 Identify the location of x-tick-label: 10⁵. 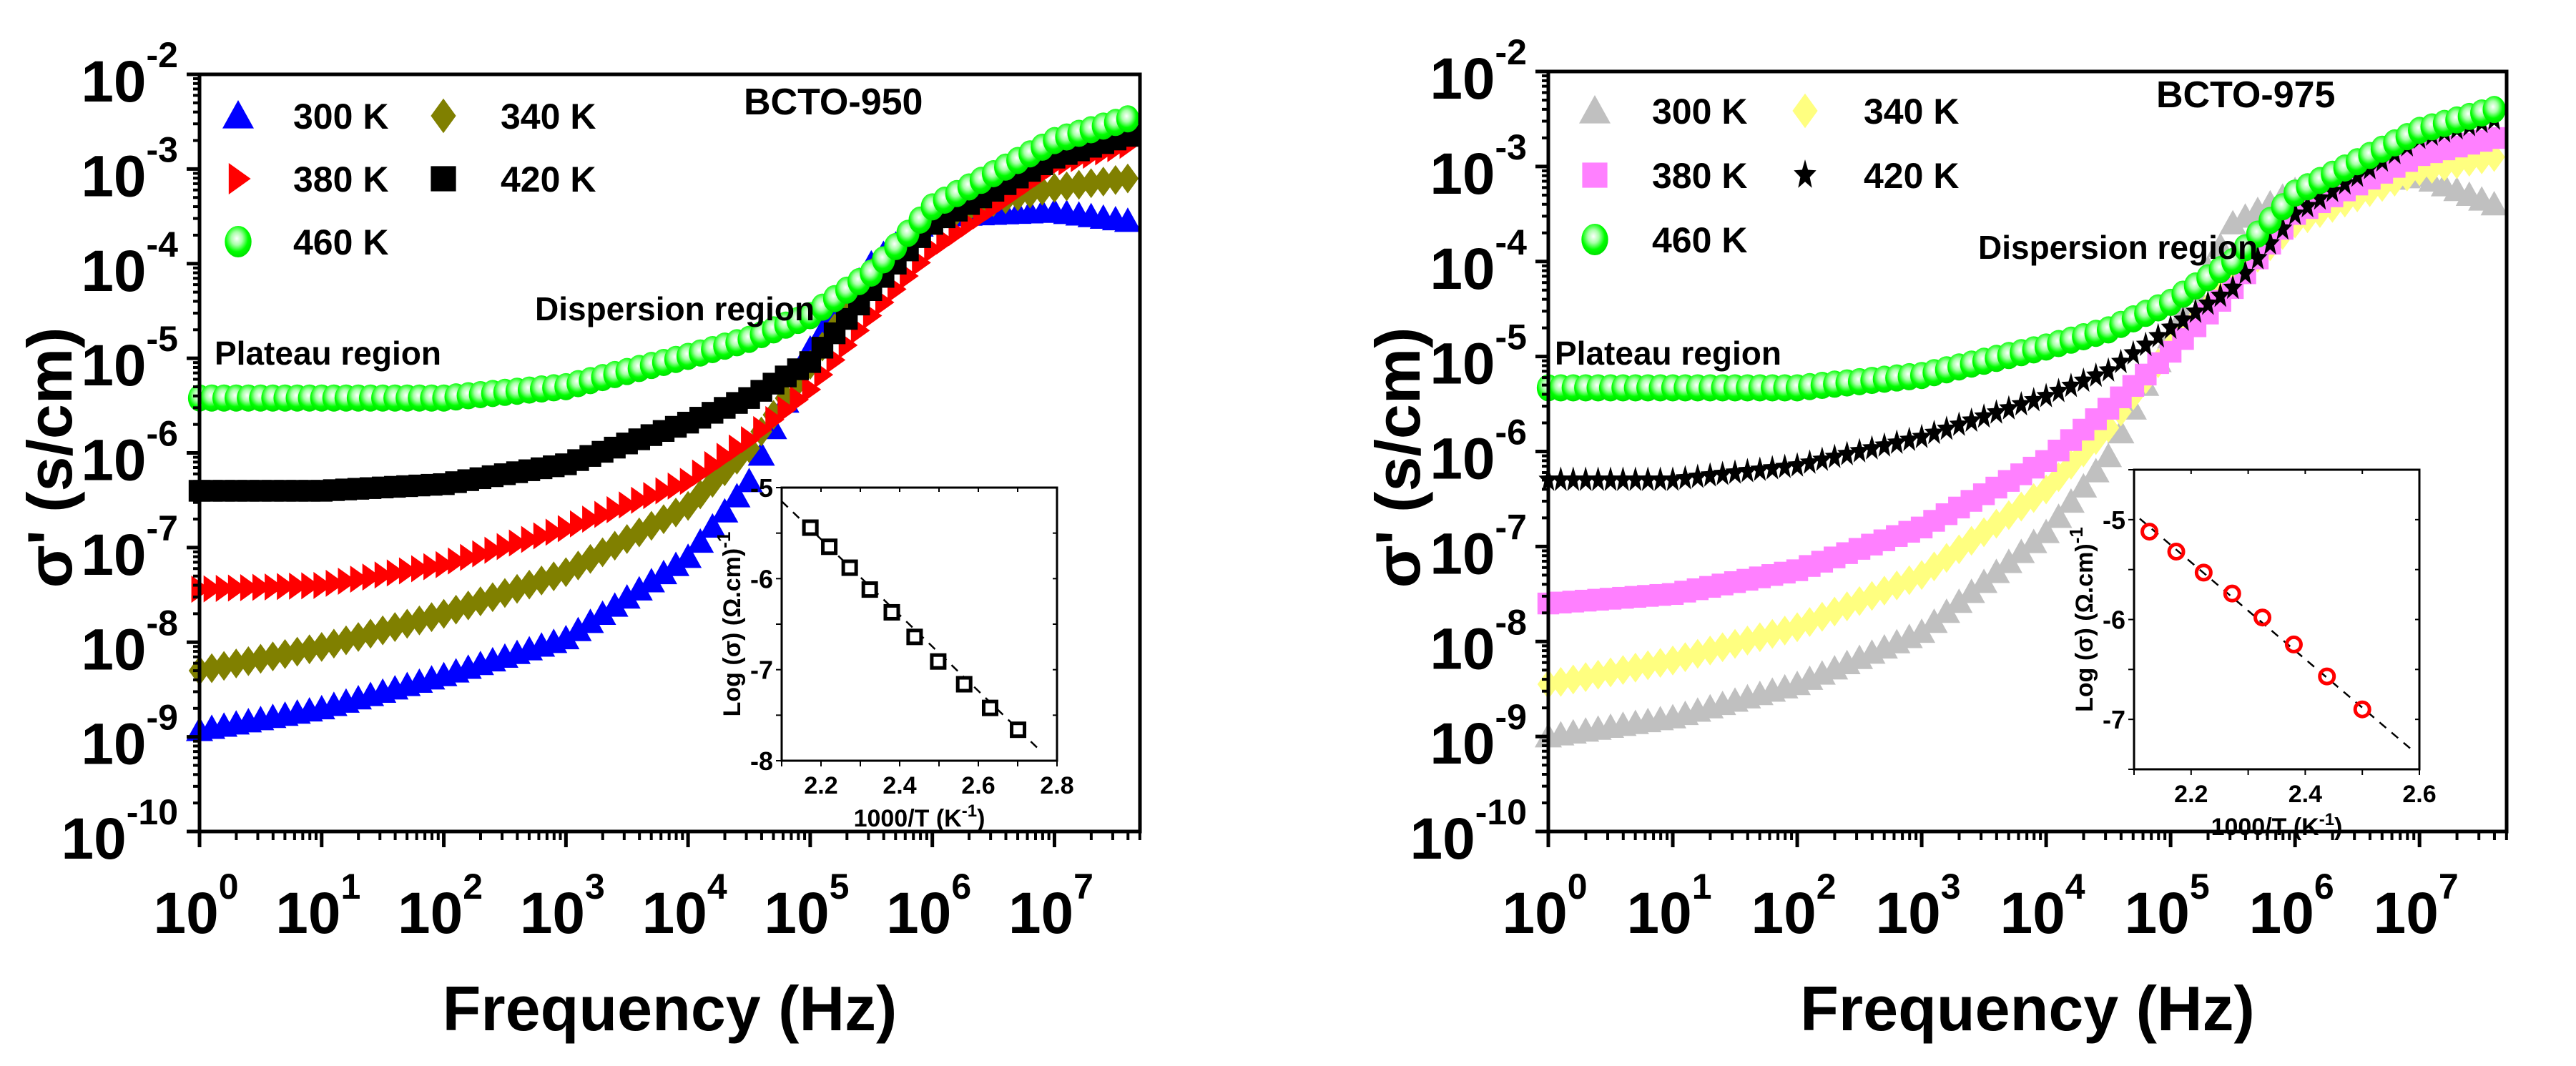
(2168, 906).